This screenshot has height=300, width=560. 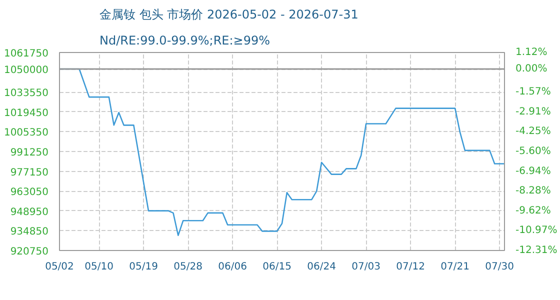 What do you see at coordinates (26, 54) in the screenshot?
I see `y-tick-label: 1061750` at bounding box center [26, 54].